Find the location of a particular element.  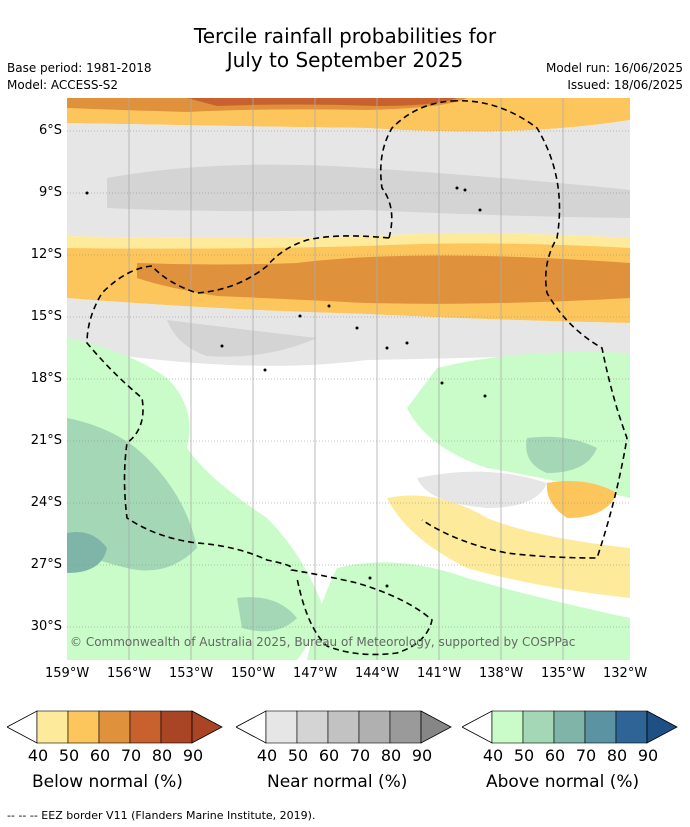

lon-label-141w: 141°W is located at coordinates (439, 673).